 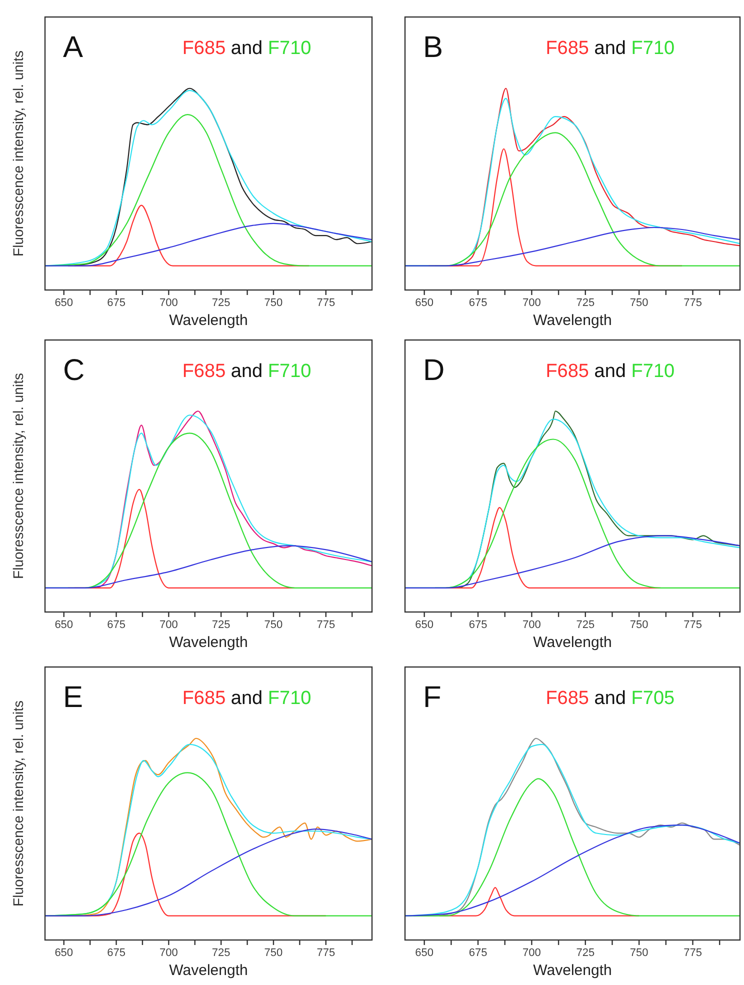 What do you see at coordinates (73, 697) in the screenshot?
I see `chart-title: E` at bounding box center [73, 697].